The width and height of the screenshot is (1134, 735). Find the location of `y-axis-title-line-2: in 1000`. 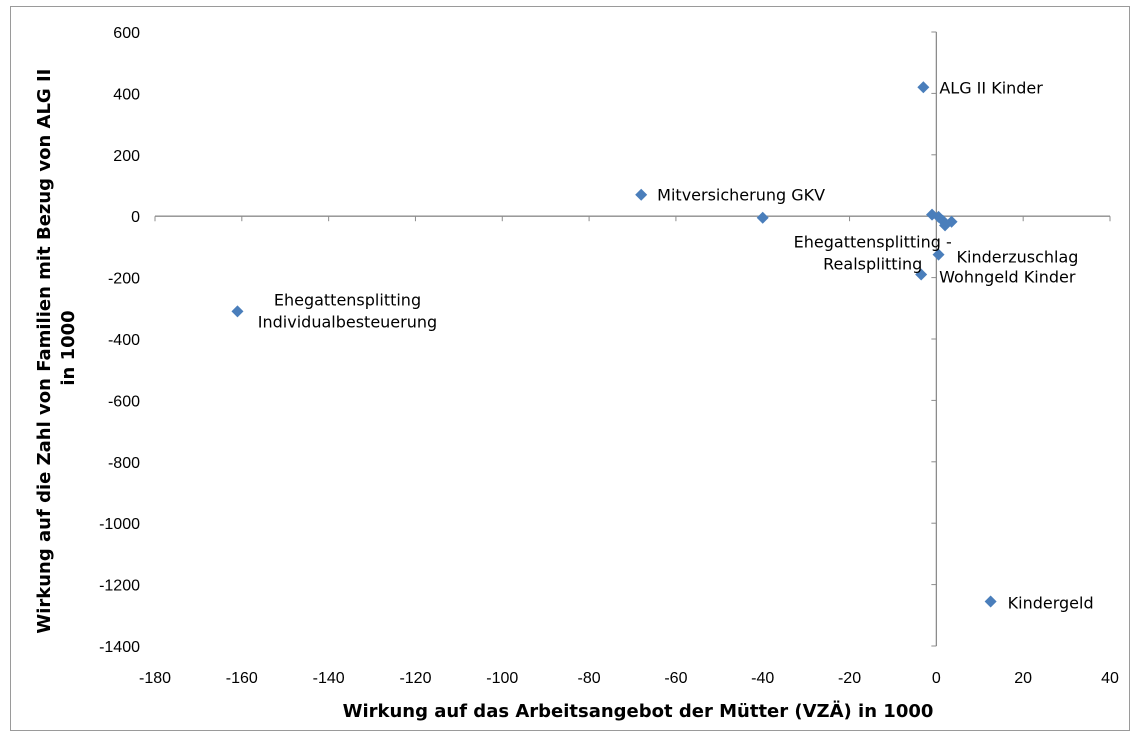

y-axis-title-line-2: in 1000 is located at coordinates (68, 347).